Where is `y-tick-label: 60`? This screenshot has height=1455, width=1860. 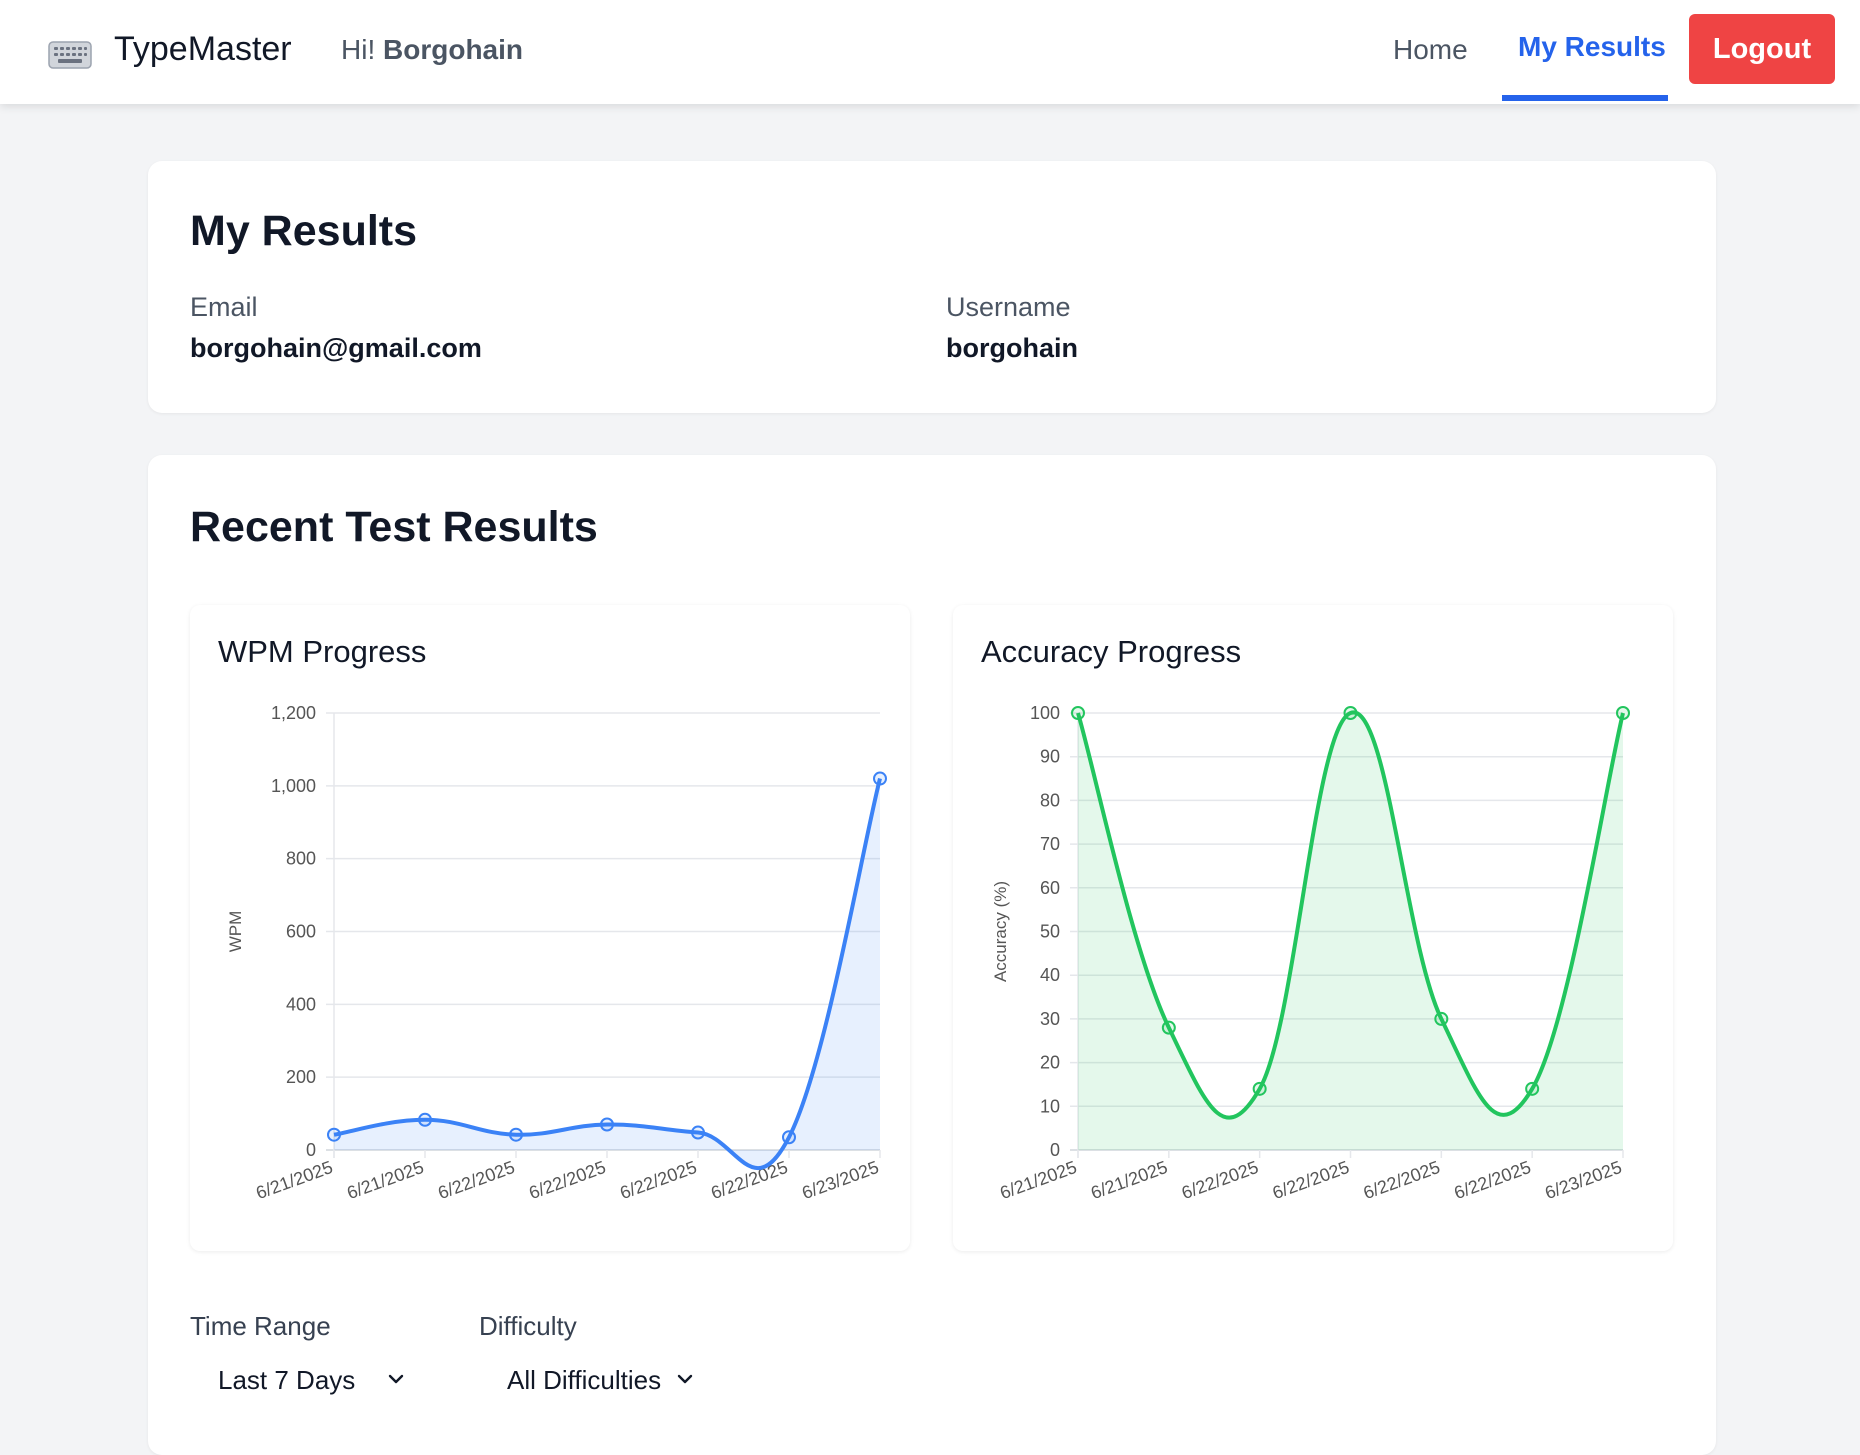 y-tick-label: 60 is located at coordinates (1050, 888).